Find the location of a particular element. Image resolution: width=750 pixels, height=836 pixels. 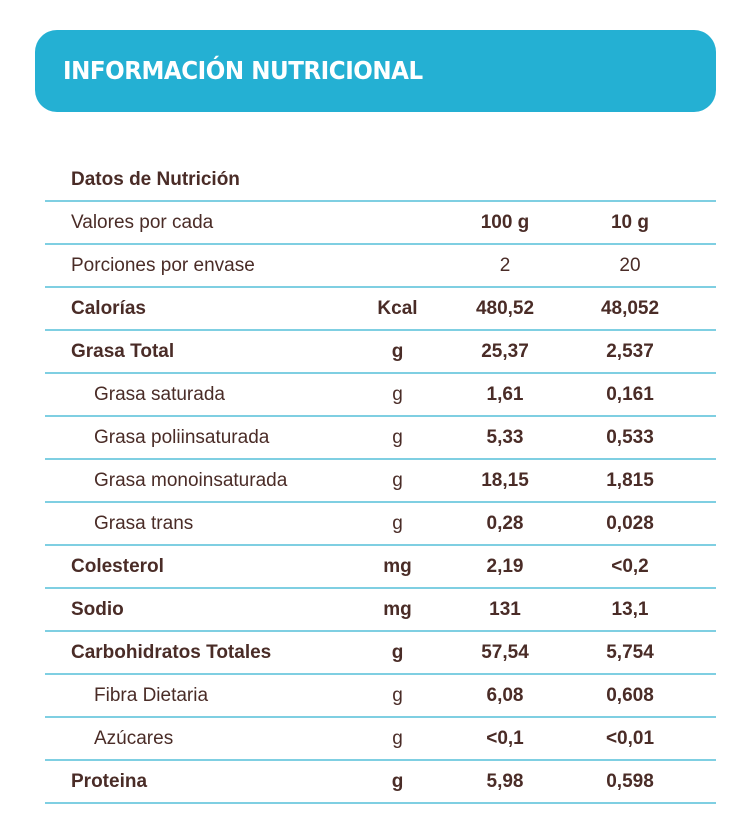

row-label: Grasa saturada is located at coordinates (159, 394).